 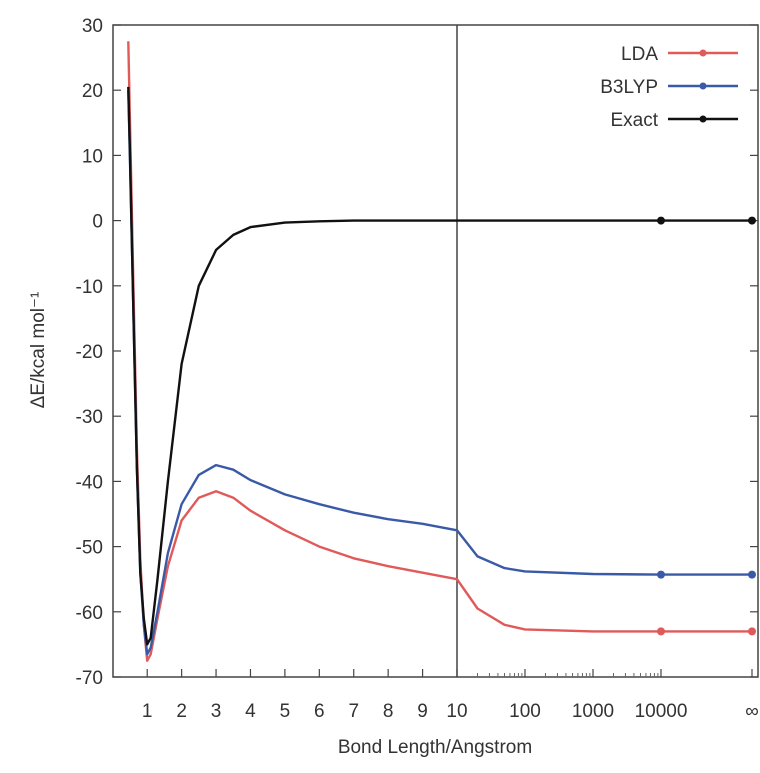 What do you see at coordinates (593, 711) in the screenshot?
I see `x-tick-label: 1000` at bounding box center [593, 711].